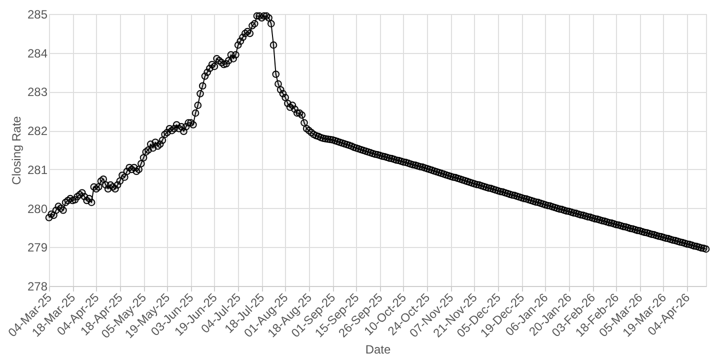 Image resolution: width=720 pixels, height=360 pixels. I want to click on y-tick-label: 285, so click(37, 15).